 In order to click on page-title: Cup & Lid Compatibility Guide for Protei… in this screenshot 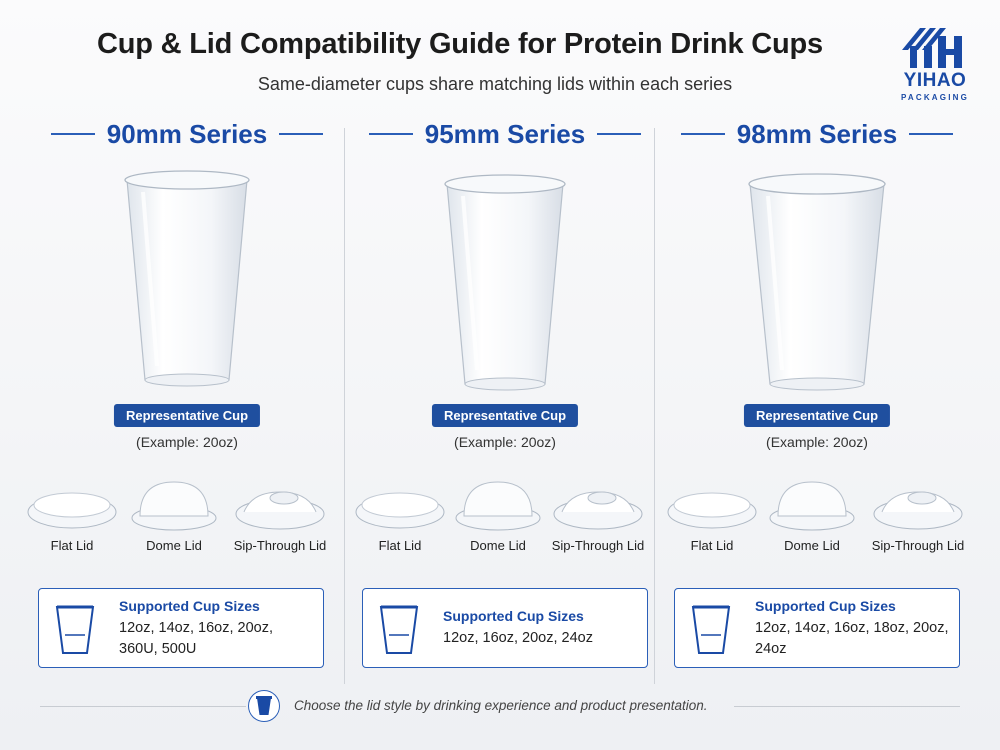, I will do `click(460, 44)`.